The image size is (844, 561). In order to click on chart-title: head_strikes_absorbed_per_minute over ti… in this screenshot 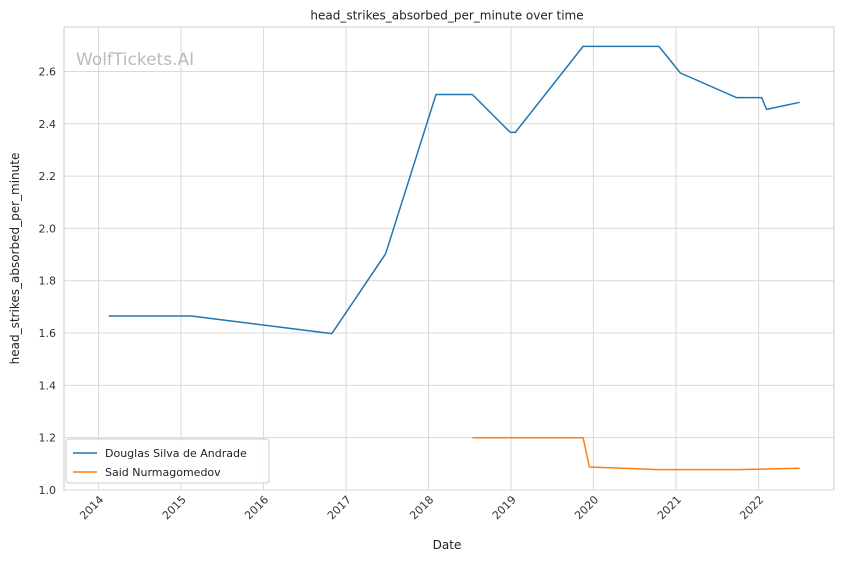, I will do `click(446, 16)`.